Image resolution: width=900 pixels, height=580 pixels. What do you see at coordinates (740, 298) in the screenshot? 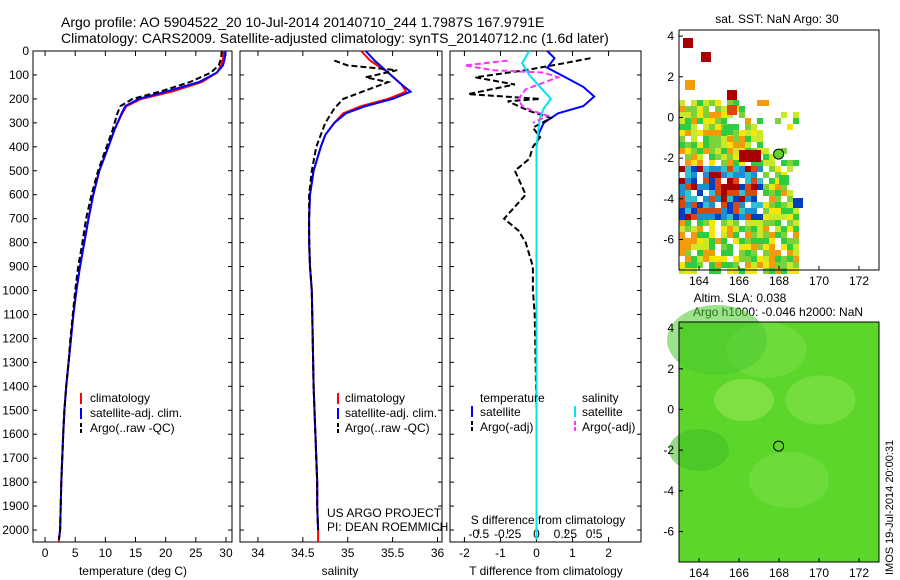
I see `sla-map-title-line1: Altim. SLA: 0.038` at bounding box center [740, 298].